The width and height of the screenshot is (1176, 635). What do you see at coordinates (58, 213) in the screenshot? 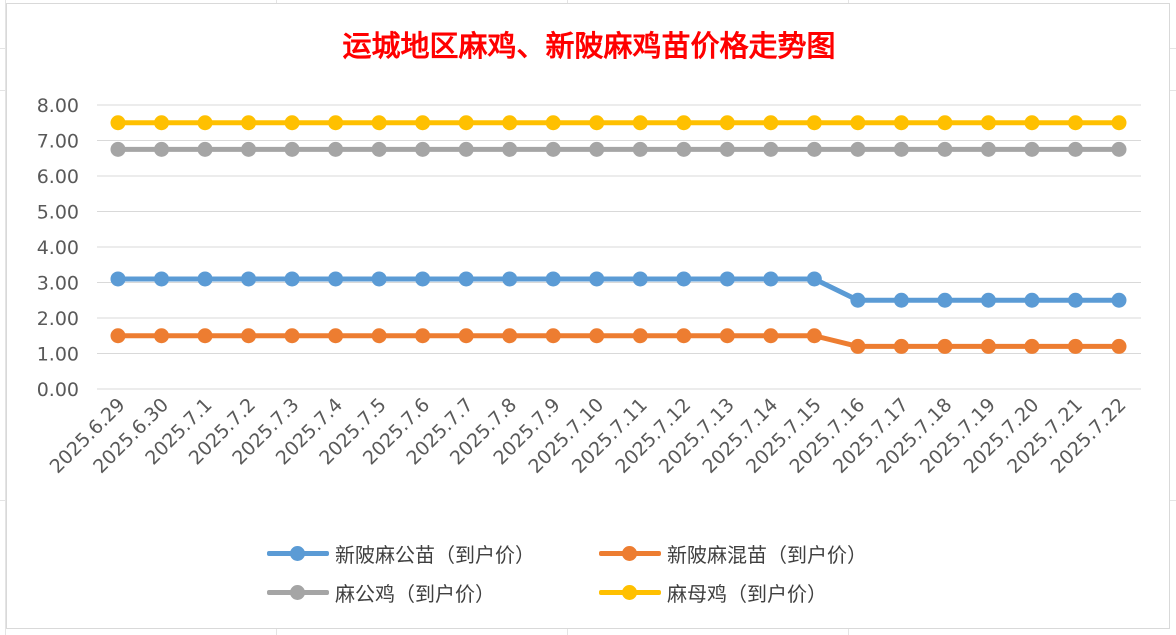
I see `y-tick-label: 5.00` at bounding box center [58, 213].